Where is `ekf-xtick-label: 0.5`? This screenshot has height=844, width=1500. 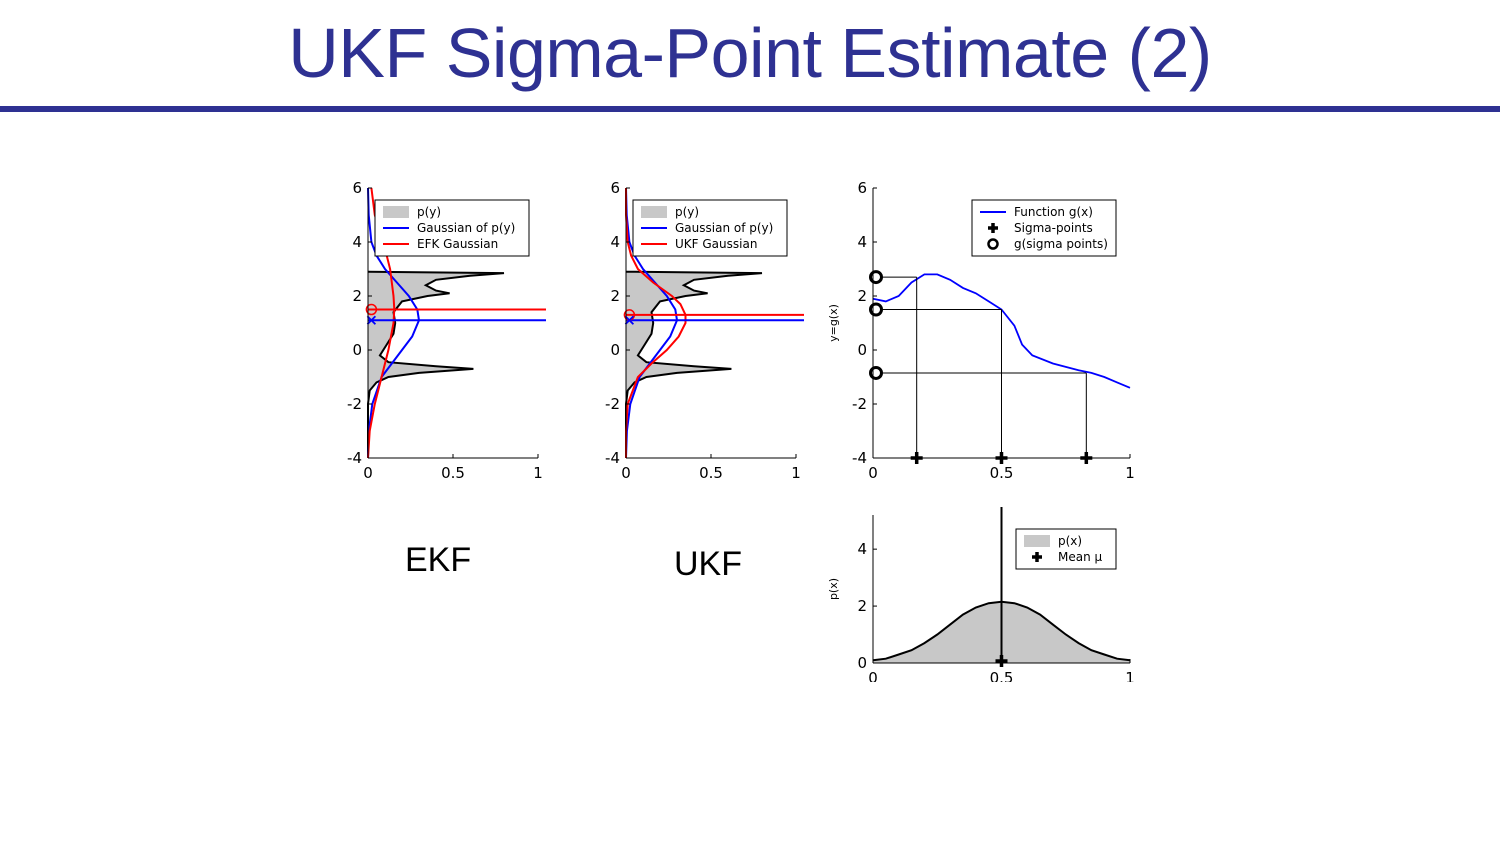 ekf-xtick-label: 0.5 is located at coordinates (453, 473).